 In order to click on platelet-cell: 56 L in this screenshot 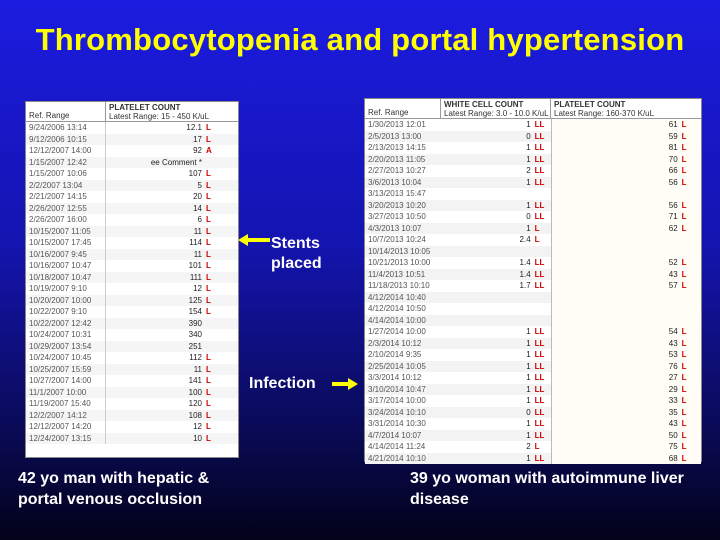, I will do `click(626, 205)`.